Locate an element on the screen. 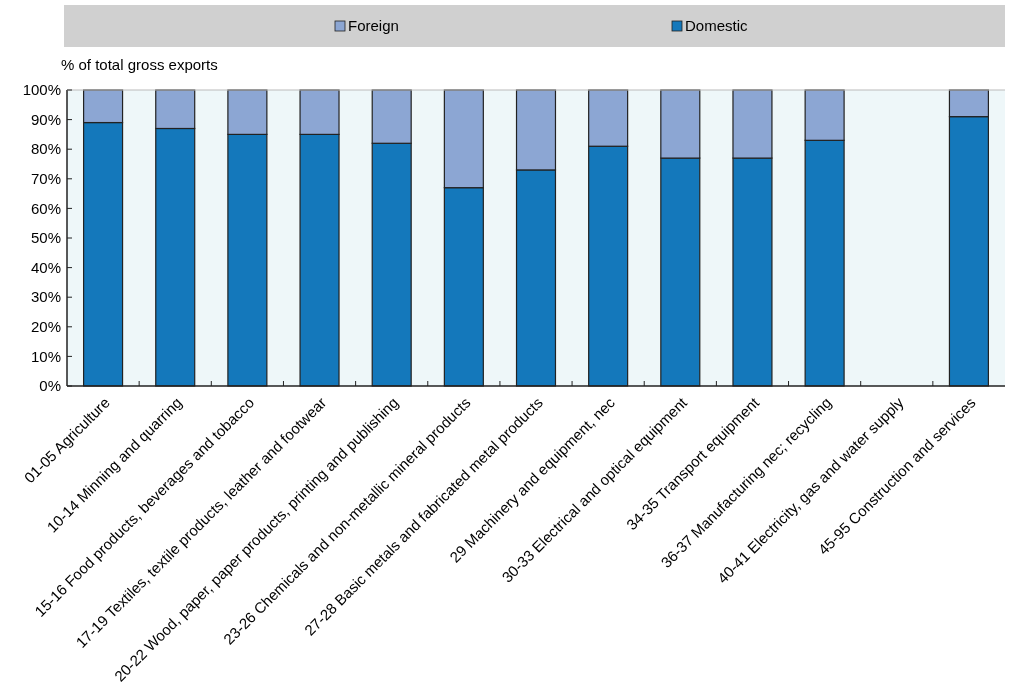  y-tick-label: 40% is located at coordinates (45, 267).